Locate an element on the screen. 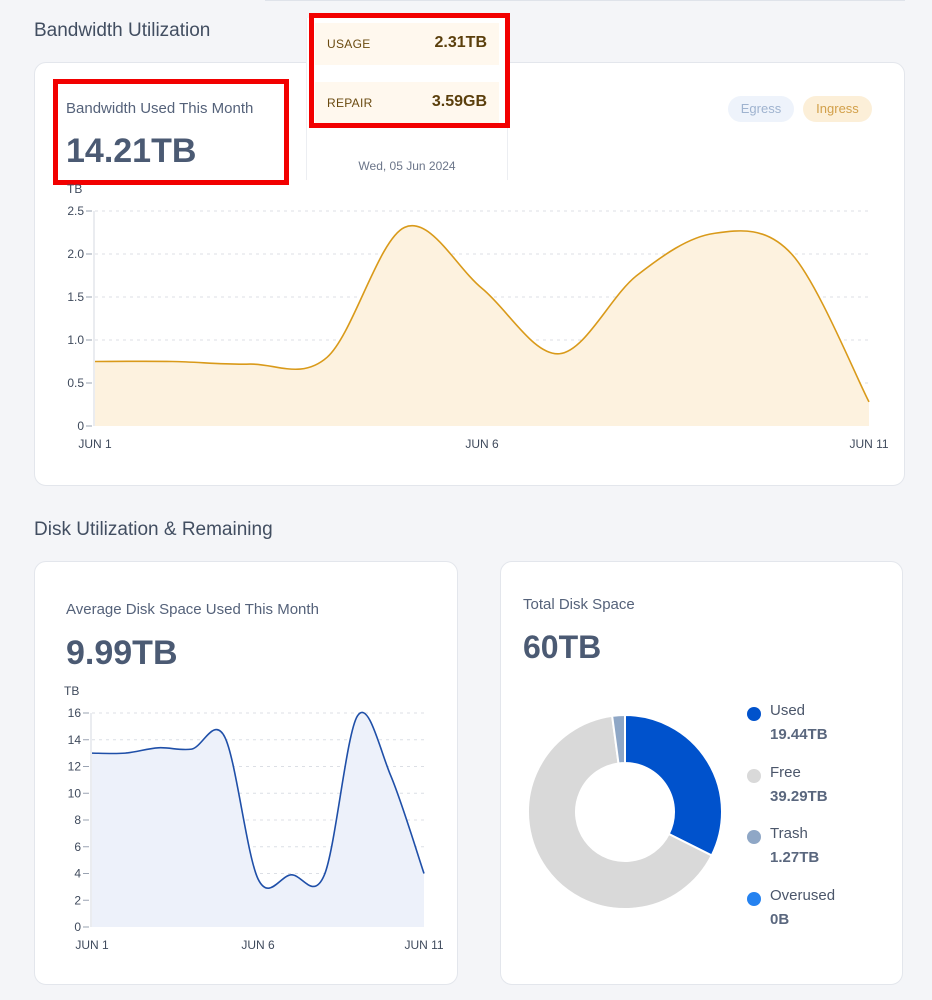  highlight-box-bandwidth-used is located at coordinates (171, 132).